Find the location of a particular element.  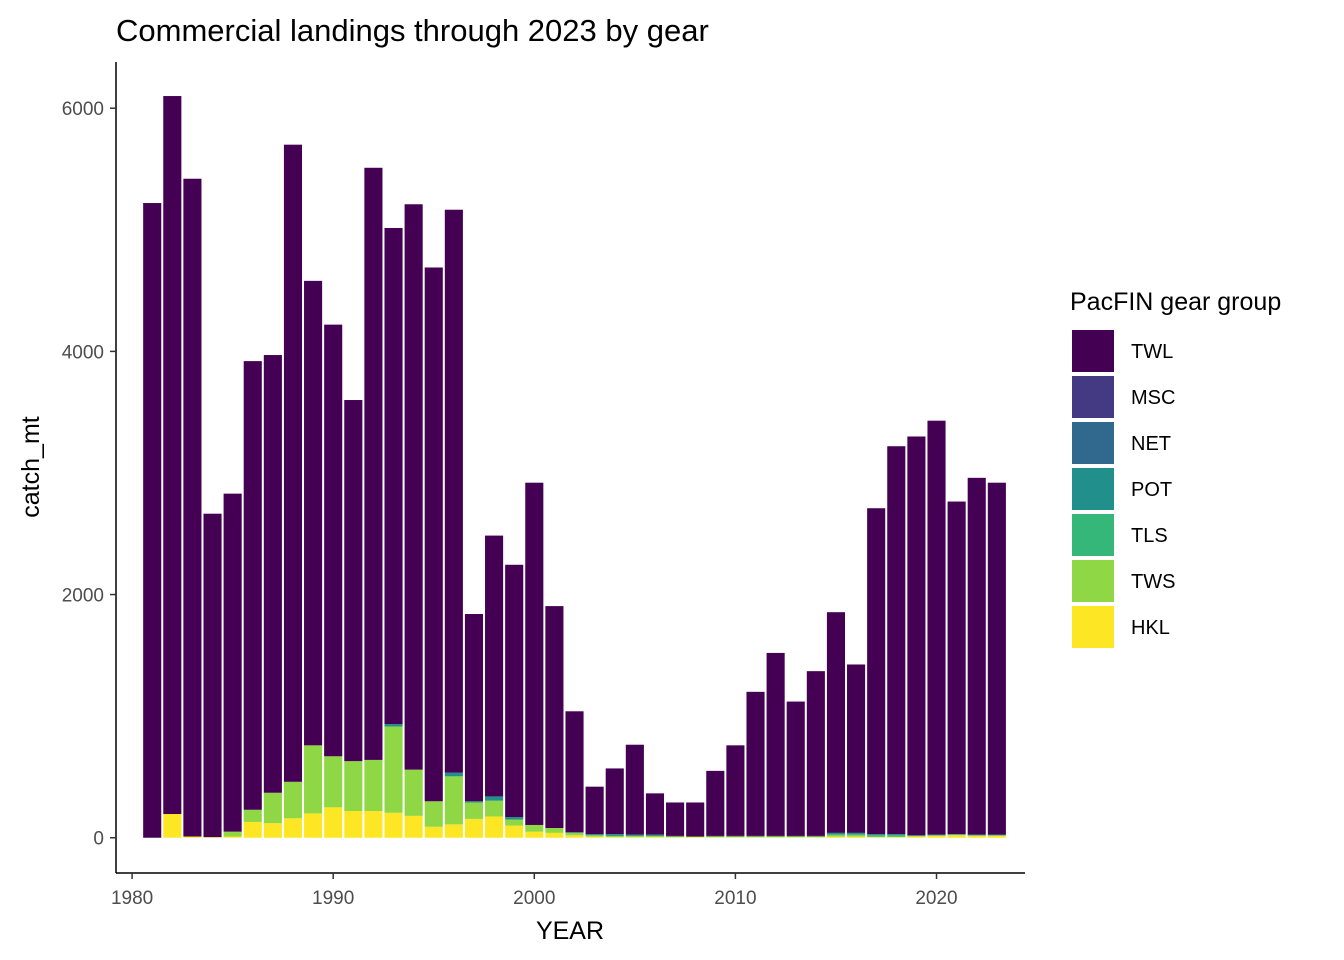

bar-tws-2004 is located at coordinates (614, 836).